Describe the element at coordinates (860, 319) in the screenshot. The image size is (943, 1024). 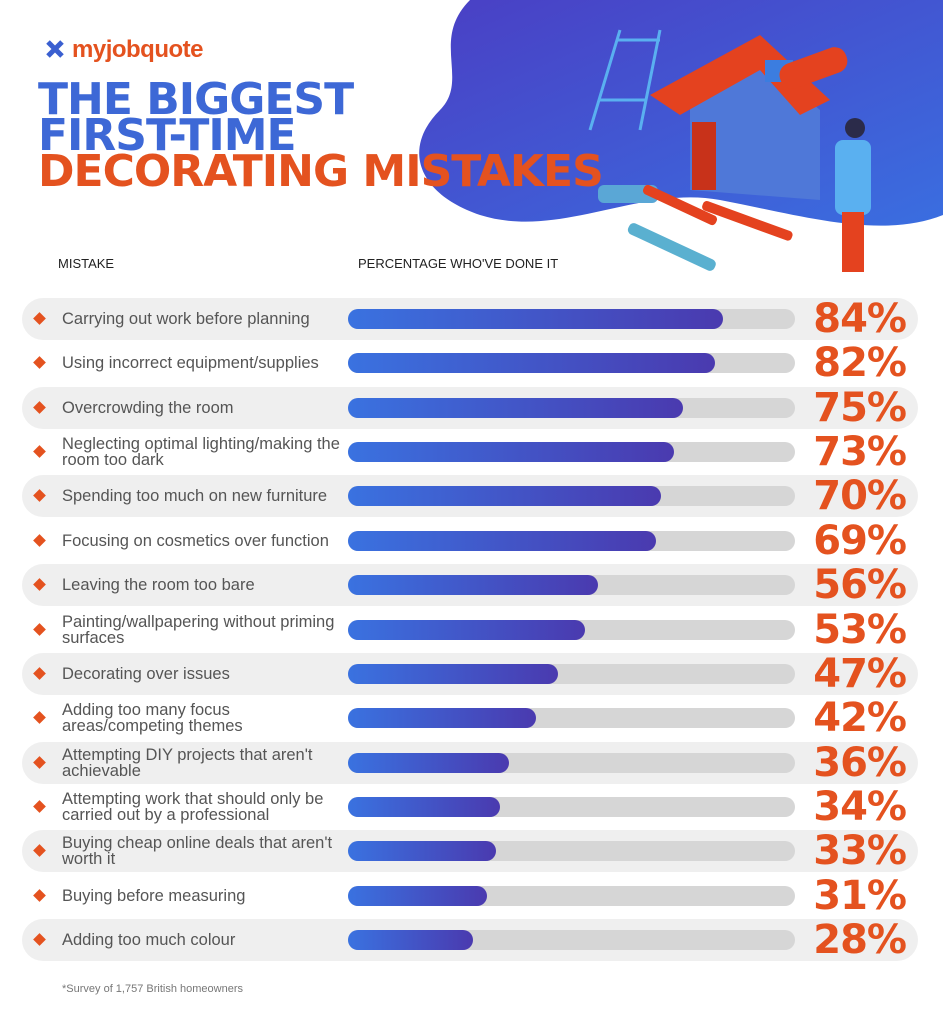
I see `value-label: 84%` at that location.